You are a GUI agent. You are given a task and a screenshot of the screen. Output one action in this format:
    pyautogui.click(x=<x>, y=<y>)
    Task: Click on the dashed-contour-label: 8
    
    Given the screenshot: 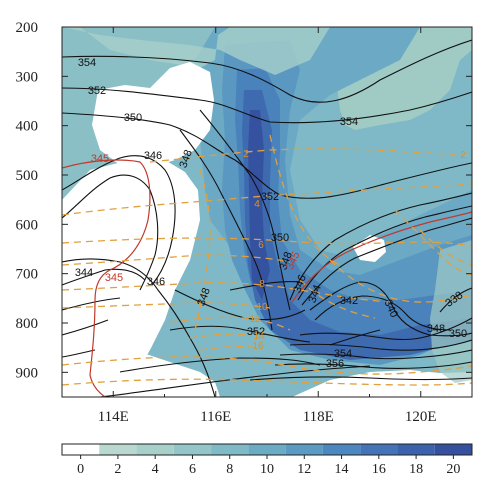 What is the action you would take?
    pyautogui.click(x=262, y=284)
    